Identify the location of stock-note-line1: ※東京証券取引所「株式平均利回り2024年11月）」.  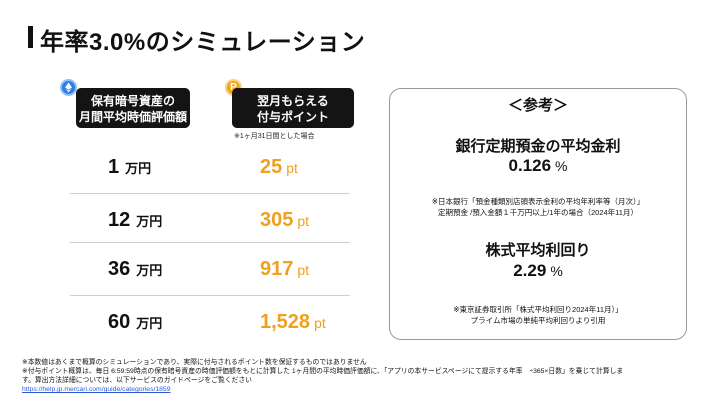
(538, 309).